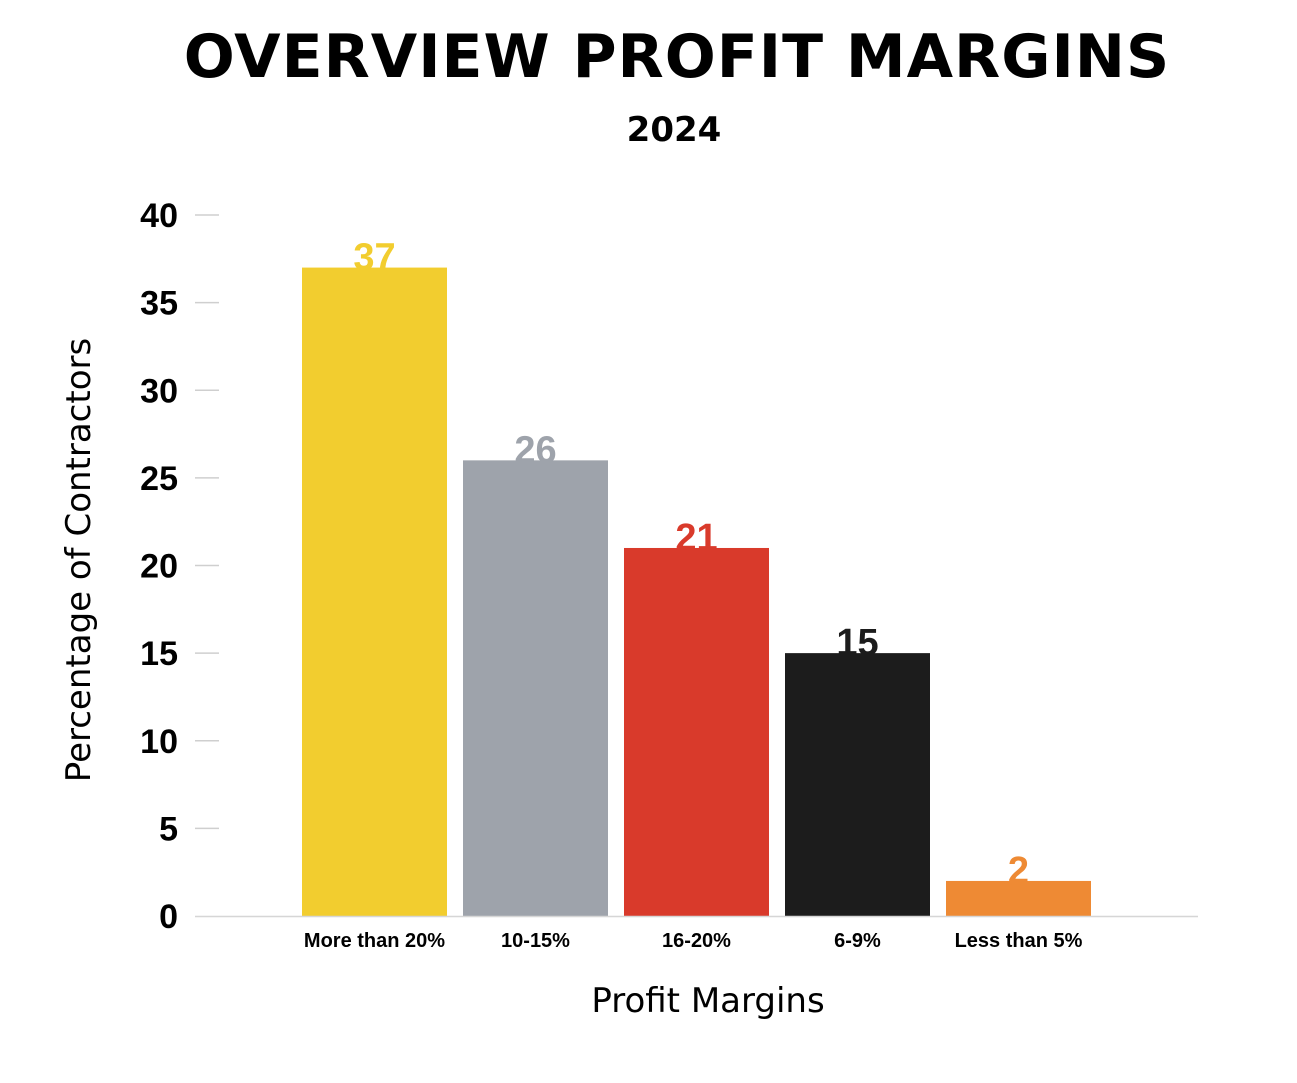 The width and height of the screenshot is (1297, 1083). What do you see at coordinates (535, 941) in the screenshot?
I see `x-tick-label: 10-15%` at bounding box center [535, 941].